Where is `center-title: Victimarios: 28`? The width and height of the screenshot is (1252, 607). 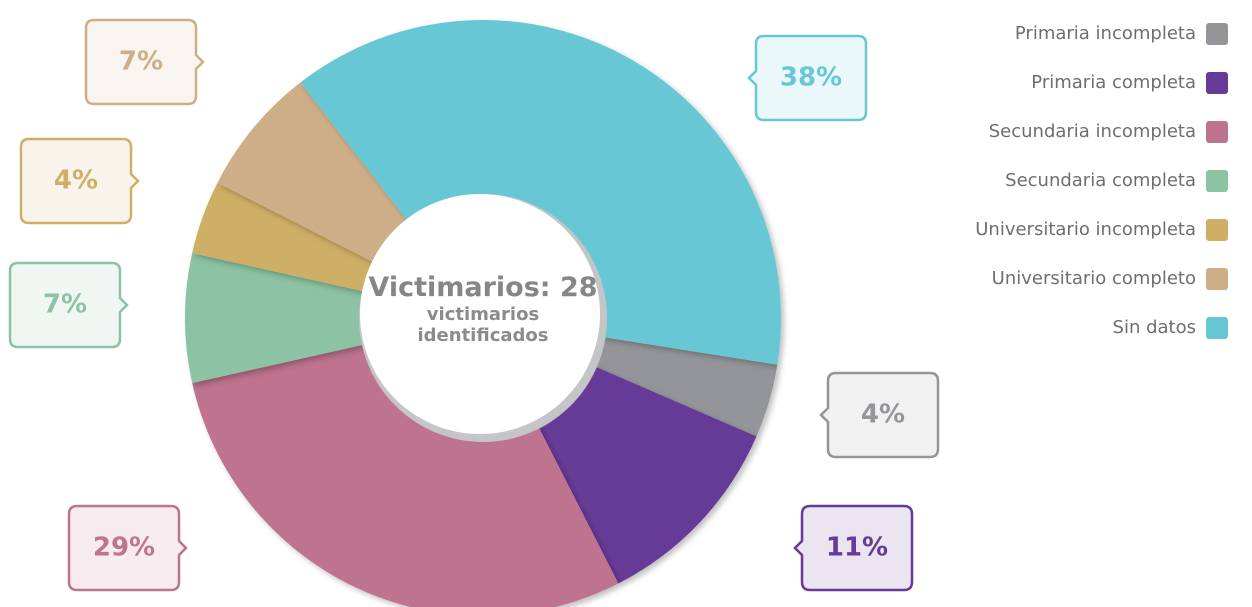 center-title: Victimarios: 28 is located at coordinates (483, 287).